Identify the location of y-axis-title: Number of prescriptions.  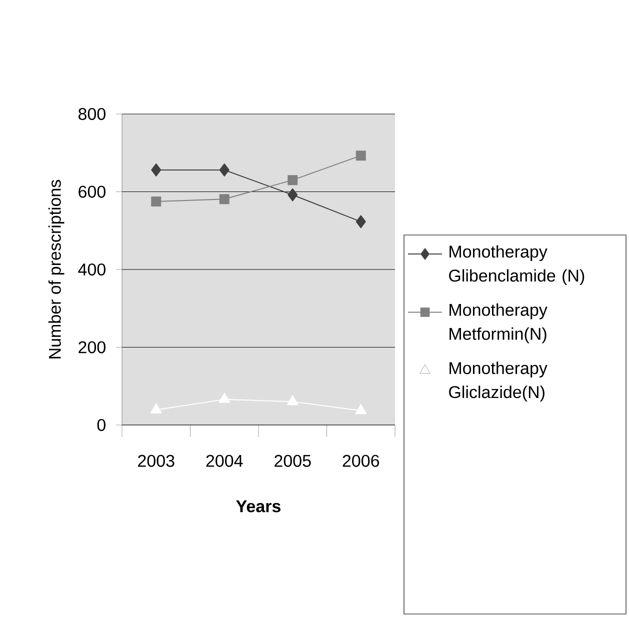
(56, 269).